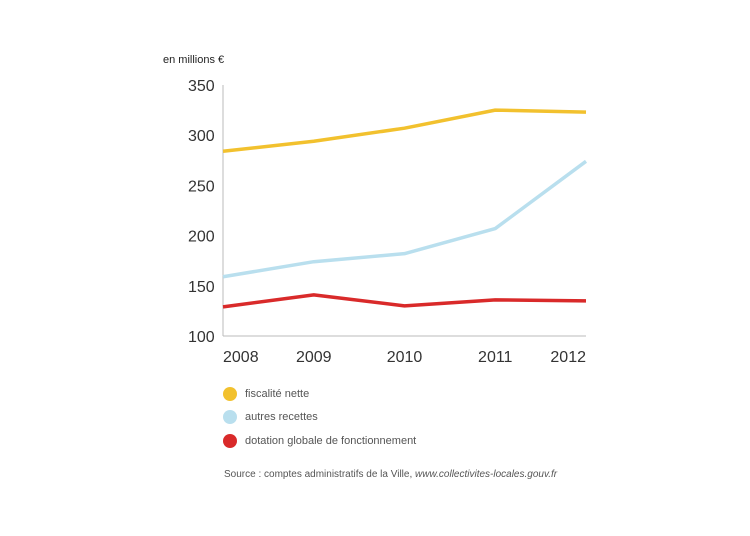 This screenshot has height=536, width=750. Describe the element at coordinates (568, 357) in the screenshot. I see `x-tick-label: 2012` at that location.